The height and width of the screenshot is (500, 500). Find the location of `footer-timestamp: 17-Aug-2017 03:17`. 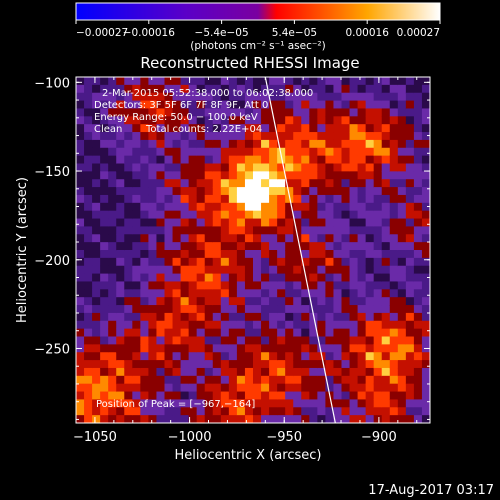

footer-timestamp: 17-Aug-2017 03:17 is located at coordinates (431, 490).